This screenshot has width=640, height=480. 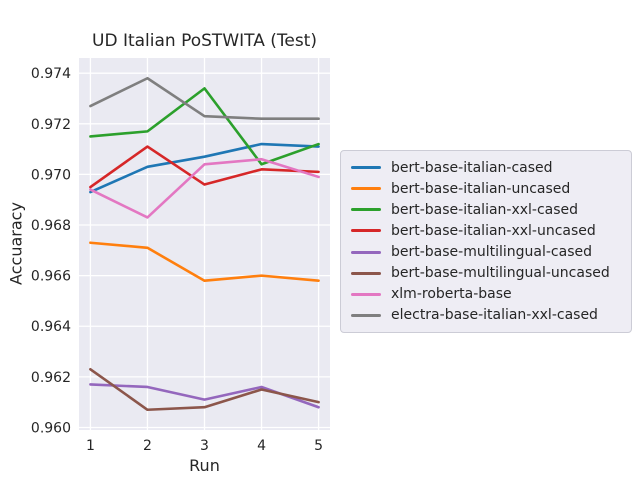 I want to click on series-line-bert-base-italian-xxl-cased, so click(x=204, y=126).